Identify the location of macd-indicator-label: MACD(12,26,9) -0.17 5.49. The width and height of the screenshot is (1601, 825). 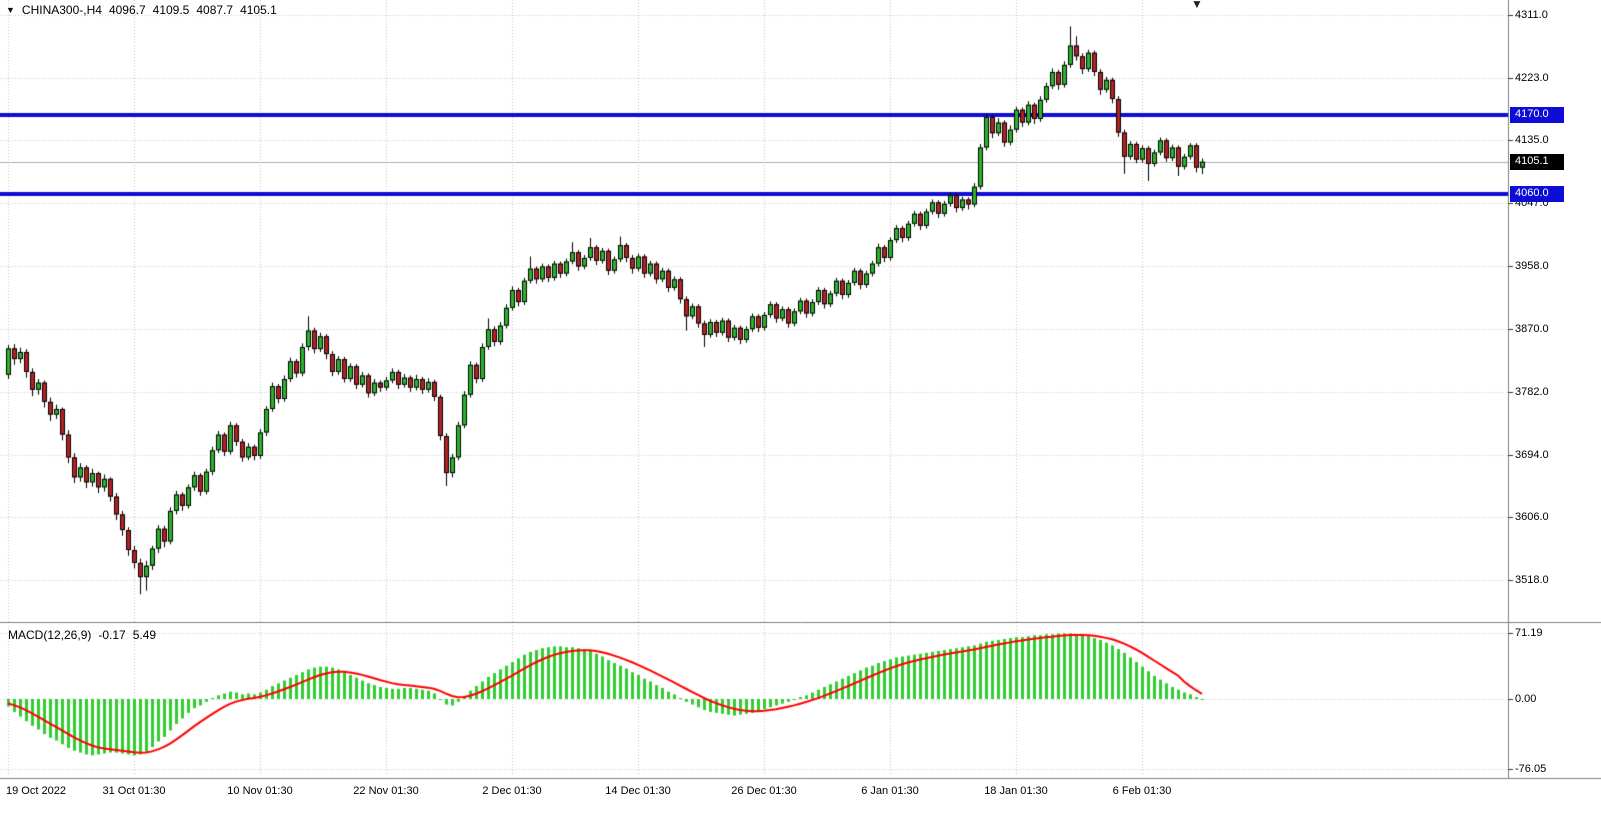
(82, 635).